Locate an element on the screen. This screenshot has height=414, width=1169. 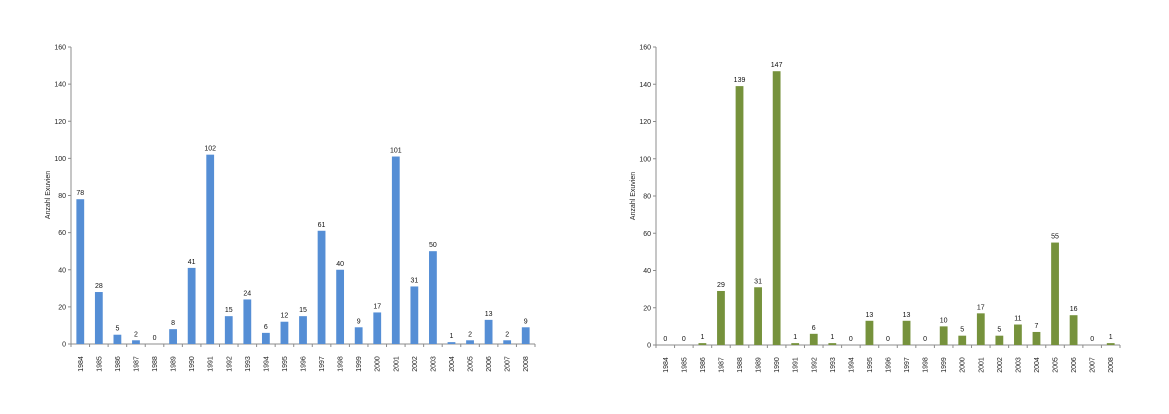
x-tick-label: 1991 is located at coordinates (211, 364).